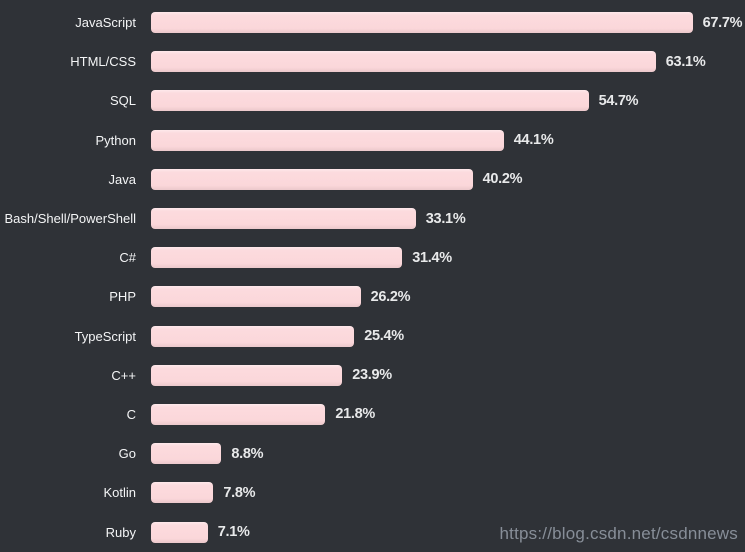  I want to click on chart-row: Ruby 7.1%, so click(372, 531).